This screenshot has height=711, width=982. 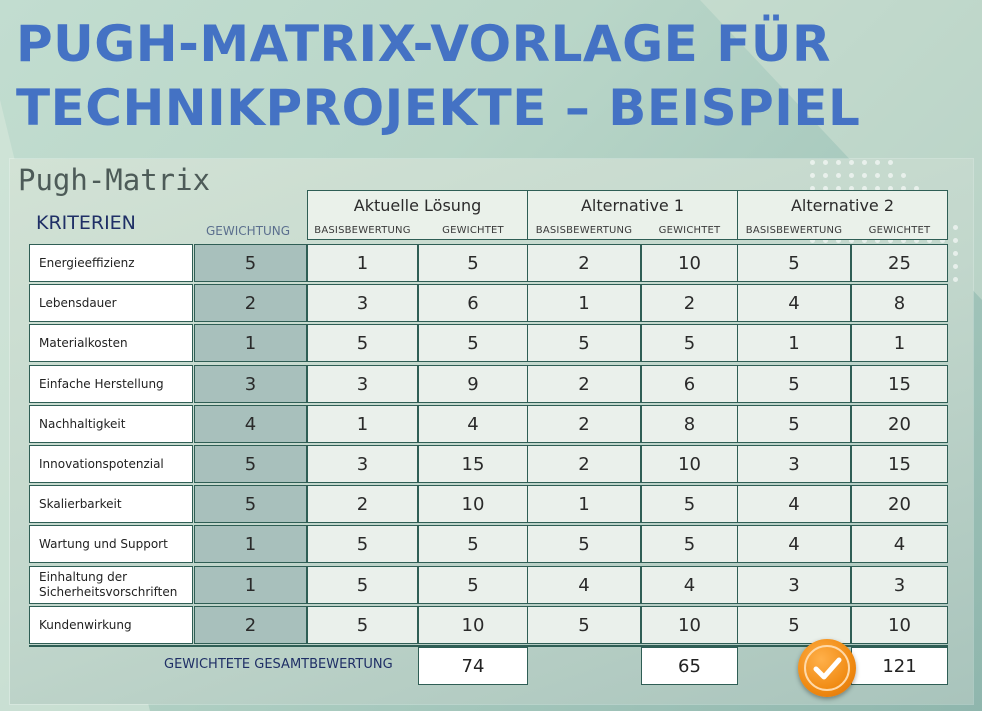 I want to click on criterion-label: Einfache Herstellung, so click(x=111, y=384).